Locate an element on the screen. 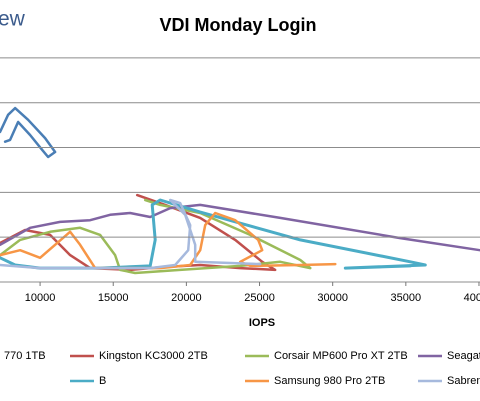 The image size is (480, 401). x-tick-label: 25000 is located at coordinates (259, 298).